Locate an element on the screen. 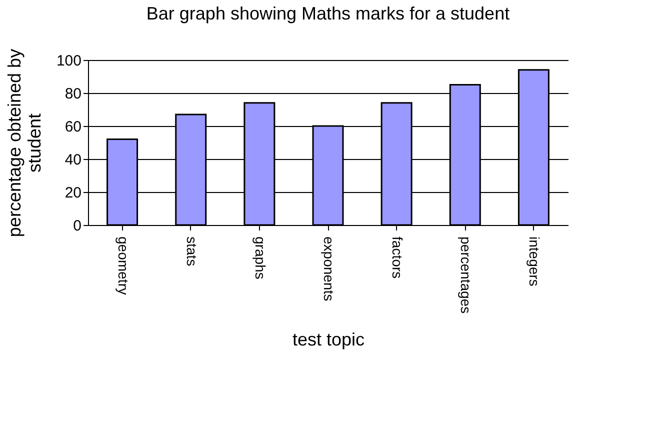 Image resolution: width=648 pixels, height=436 pixels. y-tick-label: 20 is located at coordinates (73, 193).